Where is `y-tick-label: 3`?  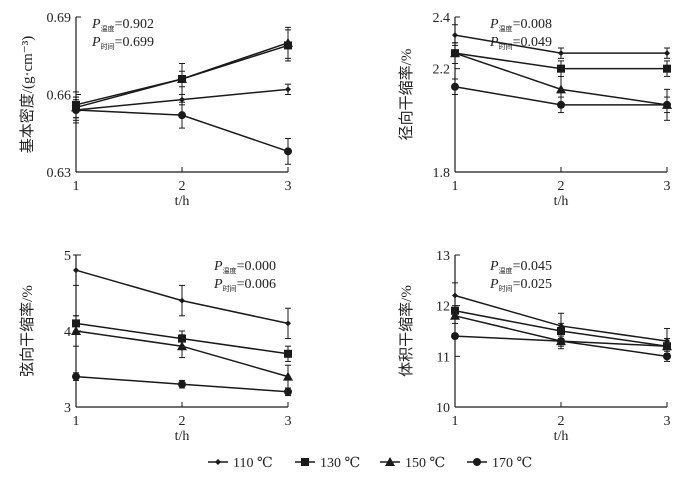 y-tick-label: 3 is located at coordinates (67, 408).